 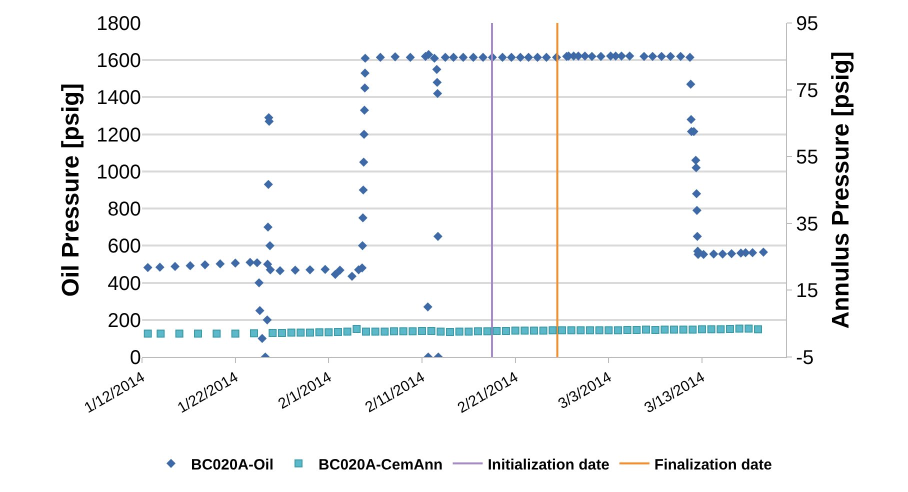 I want to click on y-tick-label: 800, so click(x=124, y=209).